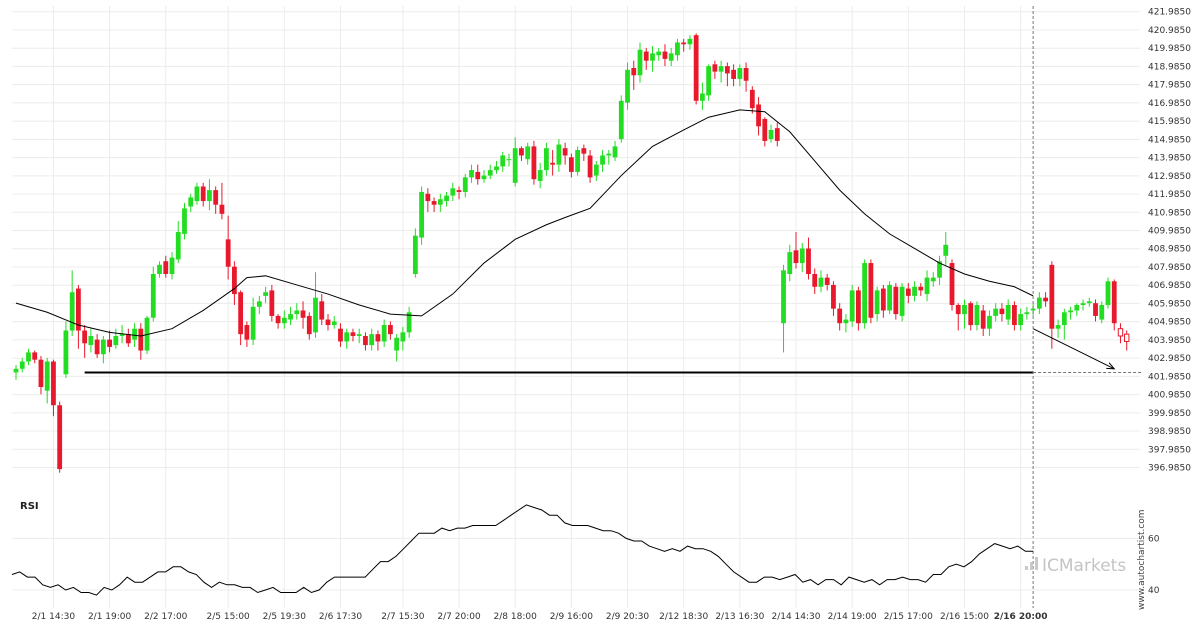 This screenshot has width=1200, height=630. What do you see at coordinates (585, 548) in the screenshot?
I see `rsi-panel: RSI 60 40` at bounding box center [585, 548].